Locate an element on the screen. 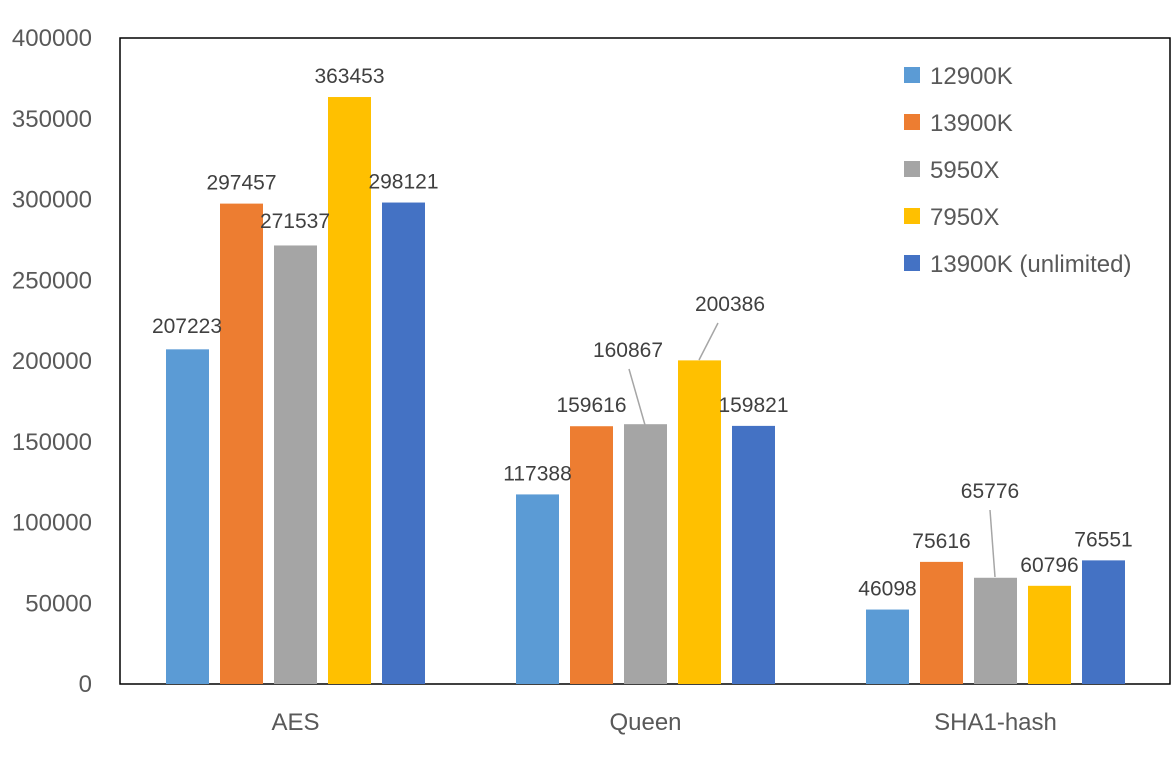  y-tick-label: 300000 is located at coordinates (52, 200).